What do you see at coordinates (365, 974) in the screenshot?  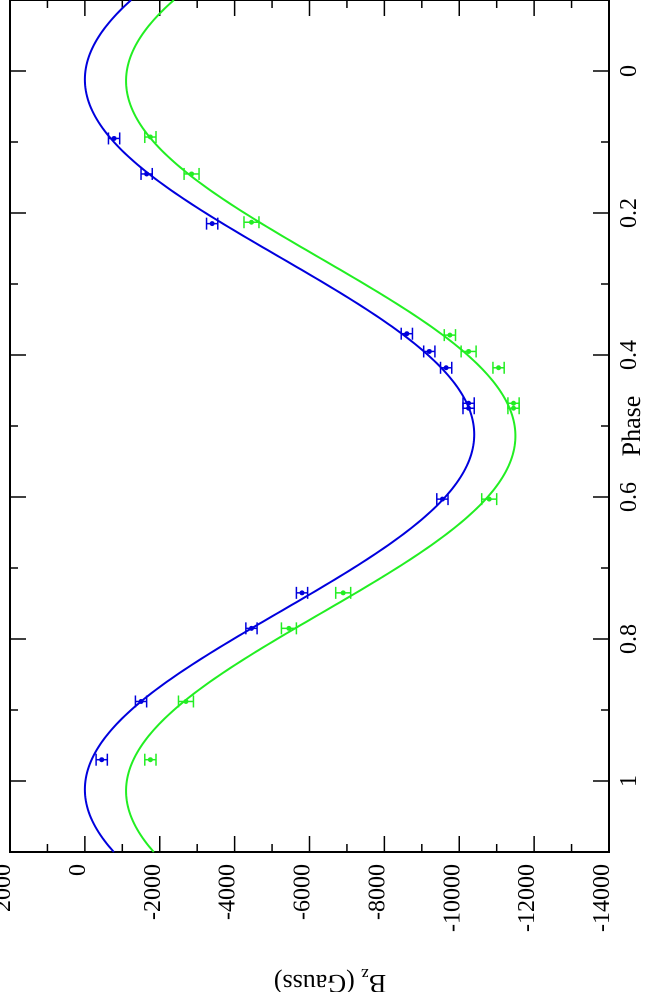 I see `y-axis-label-subscript: z` at bounding box center [365, 974].